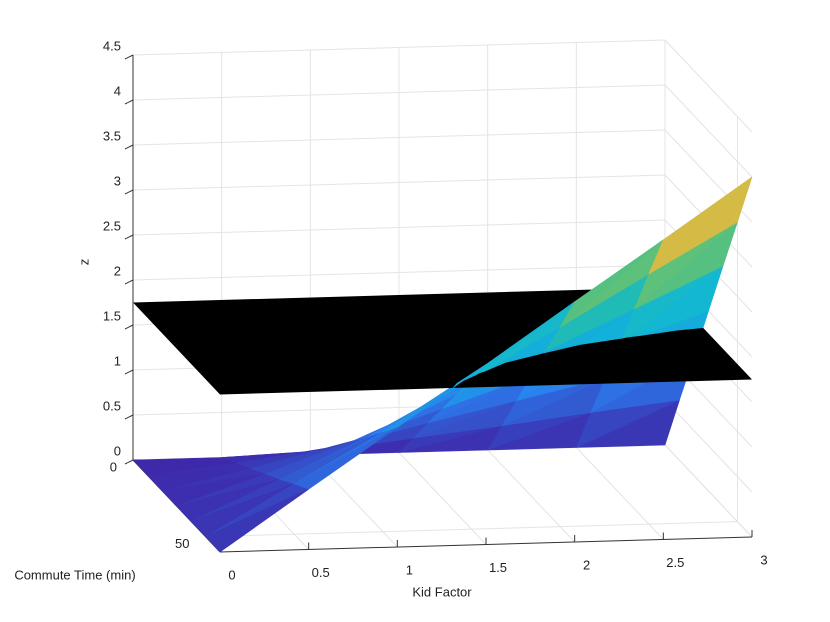 The width and height of the screenshot is (830, 622). Describe the element at coordinates (442, 591) in the screenshot. I see `x-axis-label: Kid Factor` at that location.